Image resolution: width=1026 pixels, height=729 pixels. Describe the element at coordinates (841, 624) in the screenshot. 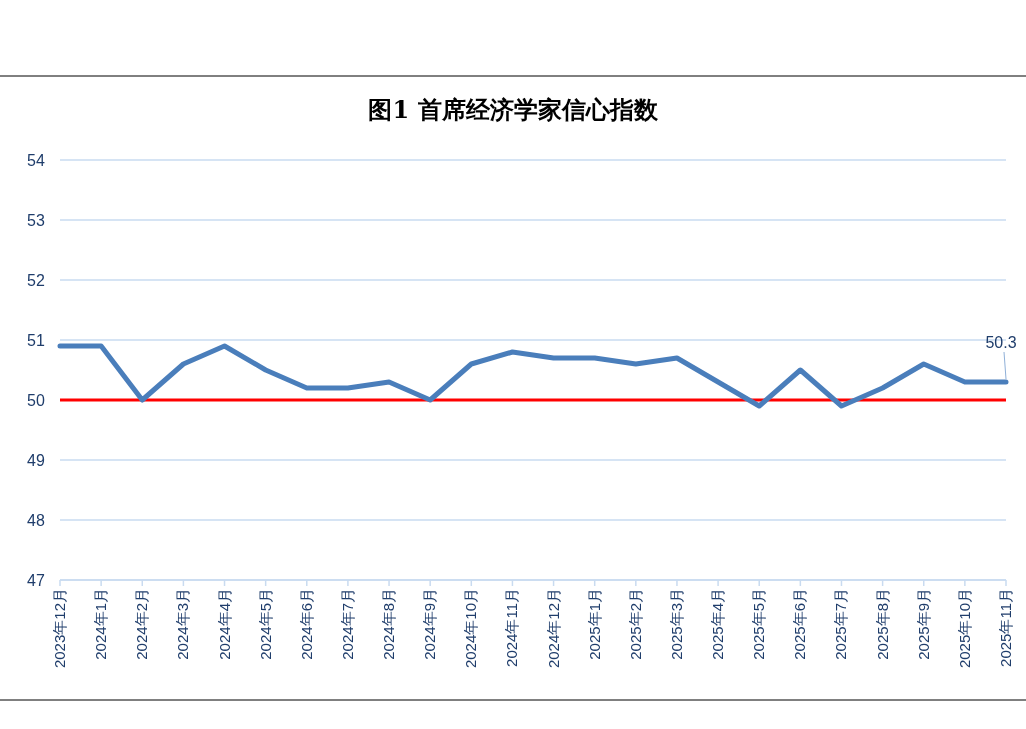

I see `x-tick-label: 2025年7月` at that location.